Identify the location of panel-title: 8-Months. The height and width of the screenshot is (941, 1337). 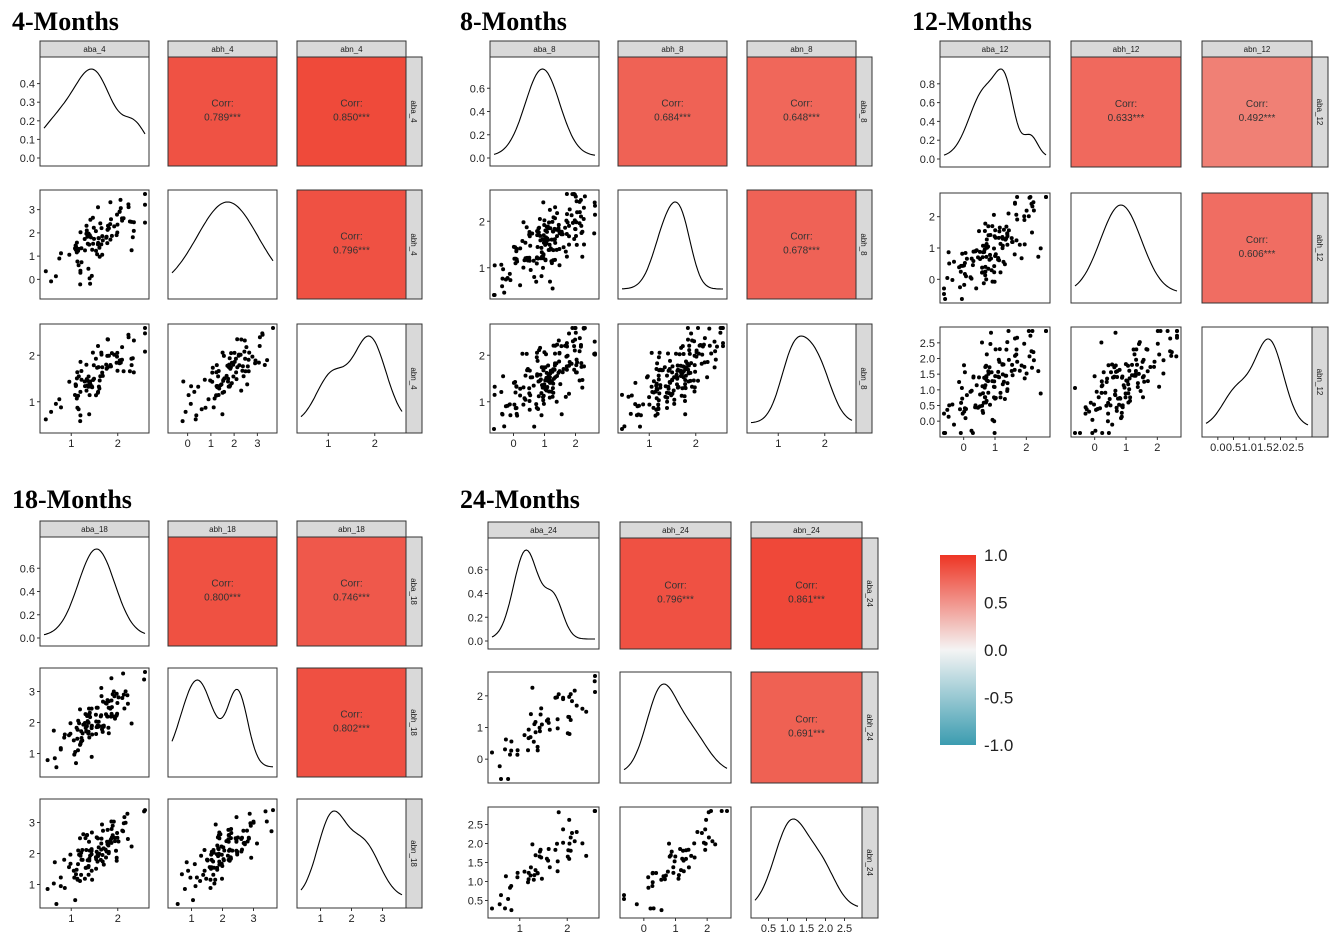
(513, 21).